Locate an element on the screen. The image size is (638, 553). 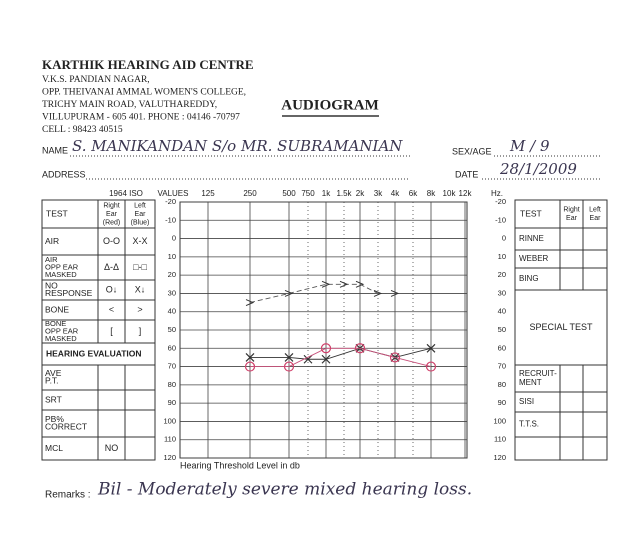
row-label: BONE is located at coordinates (55, 323).